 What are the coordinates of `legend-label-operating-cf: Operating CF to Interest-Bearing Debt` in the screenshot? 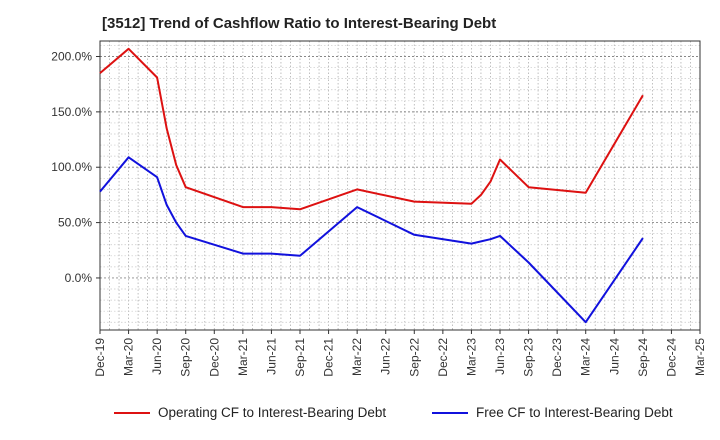 It's located at (272, 412).